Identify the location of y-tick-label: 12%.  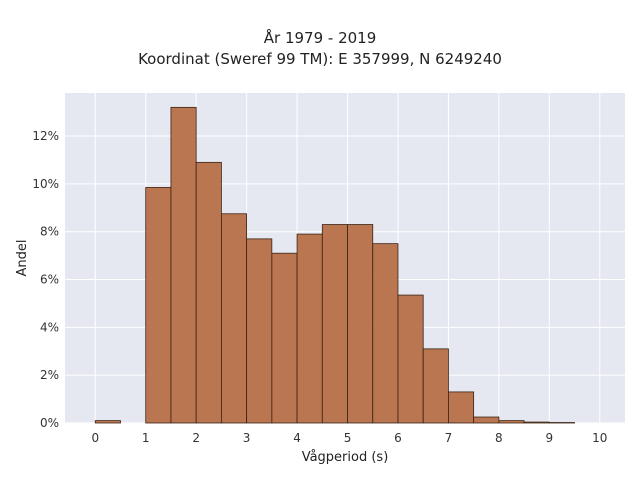
(45, 136).